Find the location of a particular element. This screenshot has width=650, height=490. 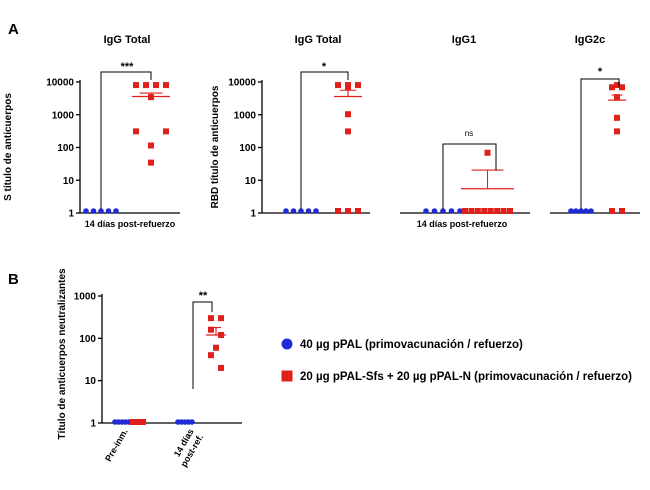

legend-marker-circle is located at coordinates (287, 344).